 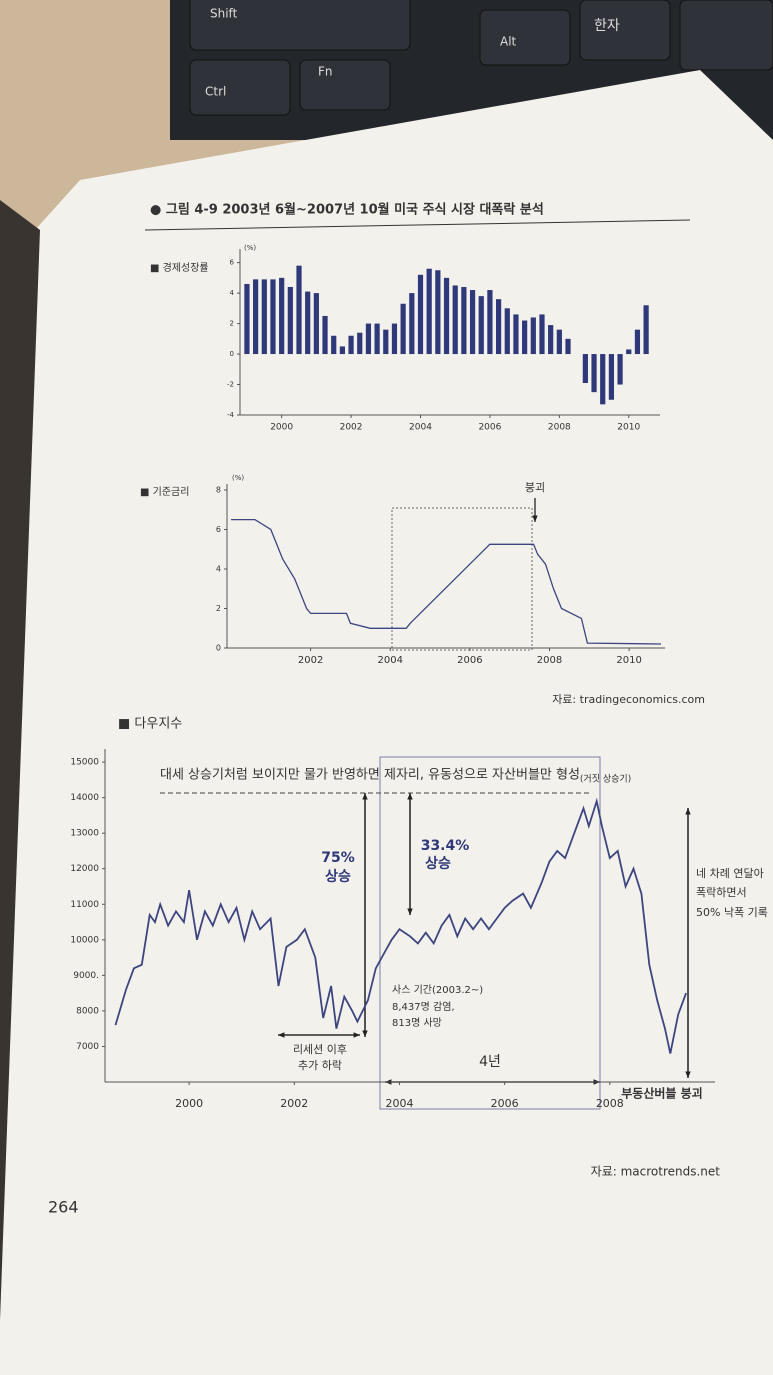 What do you see at coordinates (238, 478) in the screenshot?
I see `y-axis-label: (%)` at bounding box center [238, 478].